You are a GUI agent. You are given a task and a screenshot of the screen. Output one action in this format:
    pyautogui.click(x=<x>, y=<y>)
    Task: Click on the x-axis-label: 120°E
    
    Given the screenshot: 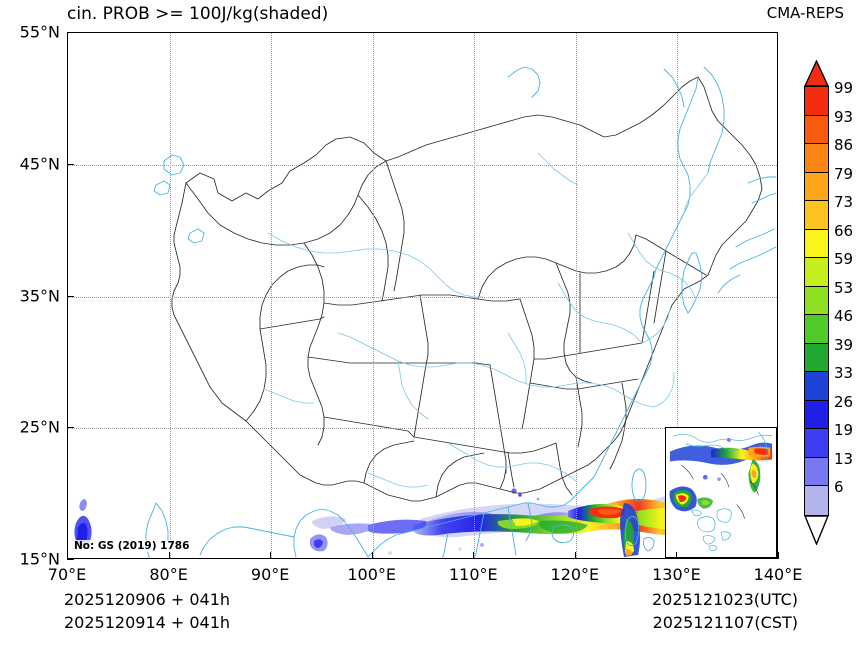 What is the action you would take?
    pyautogui.click(x=575, y=574)
    